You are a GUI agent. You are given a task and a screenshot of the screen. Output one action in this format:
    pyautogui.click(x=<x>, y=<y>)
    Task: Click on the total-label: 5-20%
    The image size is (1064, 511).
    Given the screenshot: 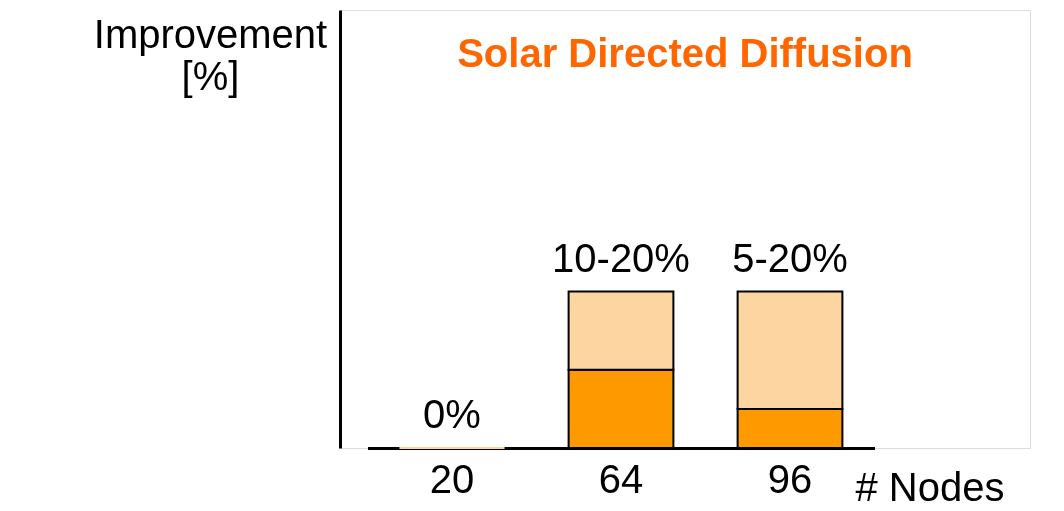 What is the action you would take?
    pyautogui.click(x=790, y=257)
    